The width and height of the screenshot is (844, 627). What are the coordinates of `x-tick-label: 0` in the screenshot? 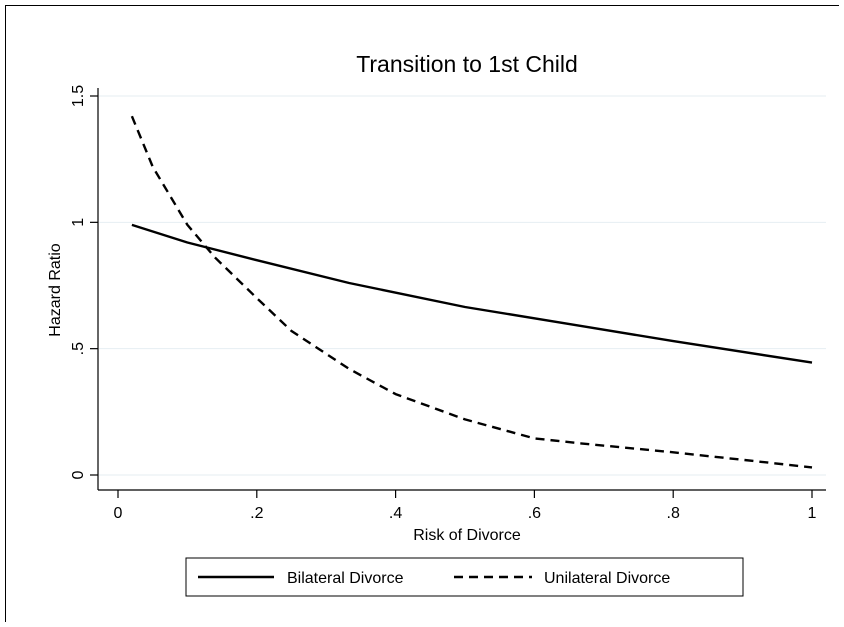 It's located at (118, 513).